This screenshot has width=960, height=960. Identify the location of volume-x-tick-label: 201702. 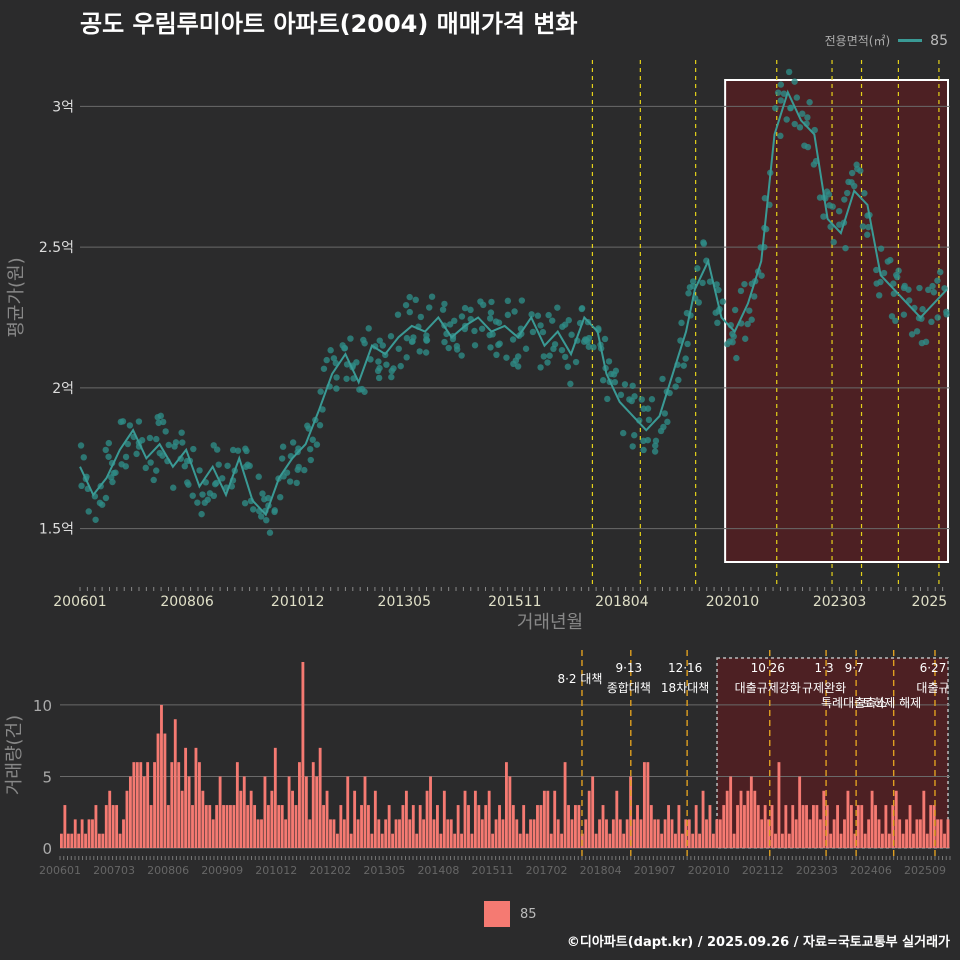
(547, 870).